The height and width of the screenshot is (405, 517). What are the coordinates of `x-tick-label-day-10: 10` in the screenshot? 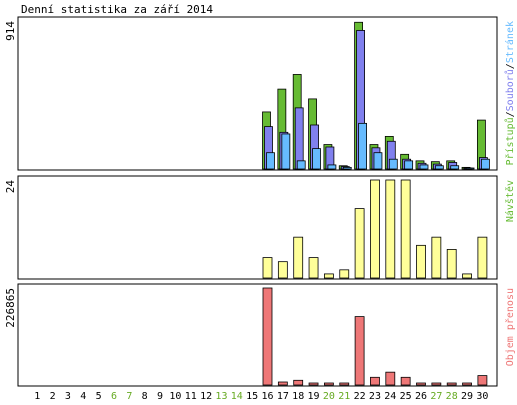 It's located at (175, 396).